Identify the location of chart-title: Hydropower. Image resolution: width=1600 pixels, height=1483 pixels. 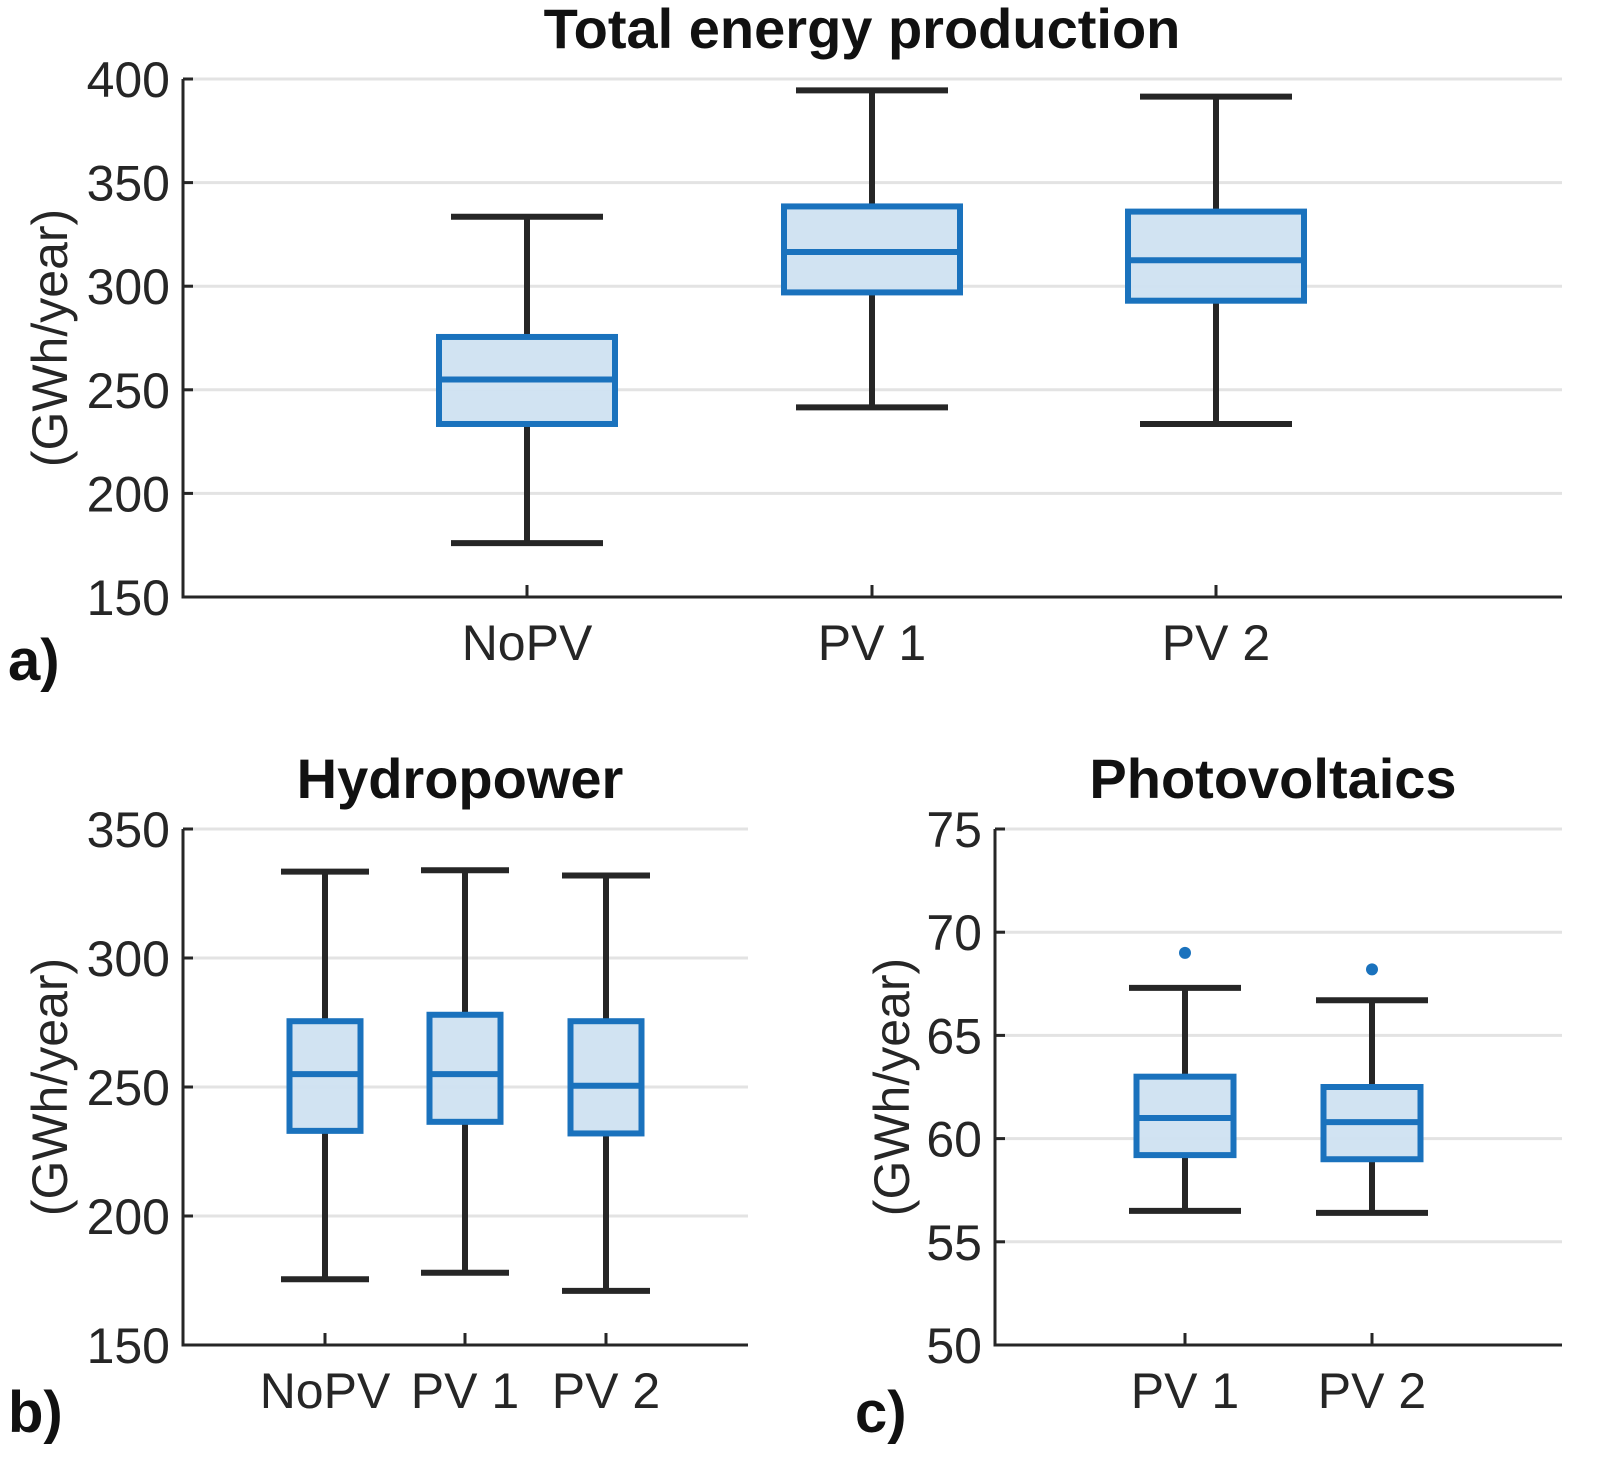
(460, 778).